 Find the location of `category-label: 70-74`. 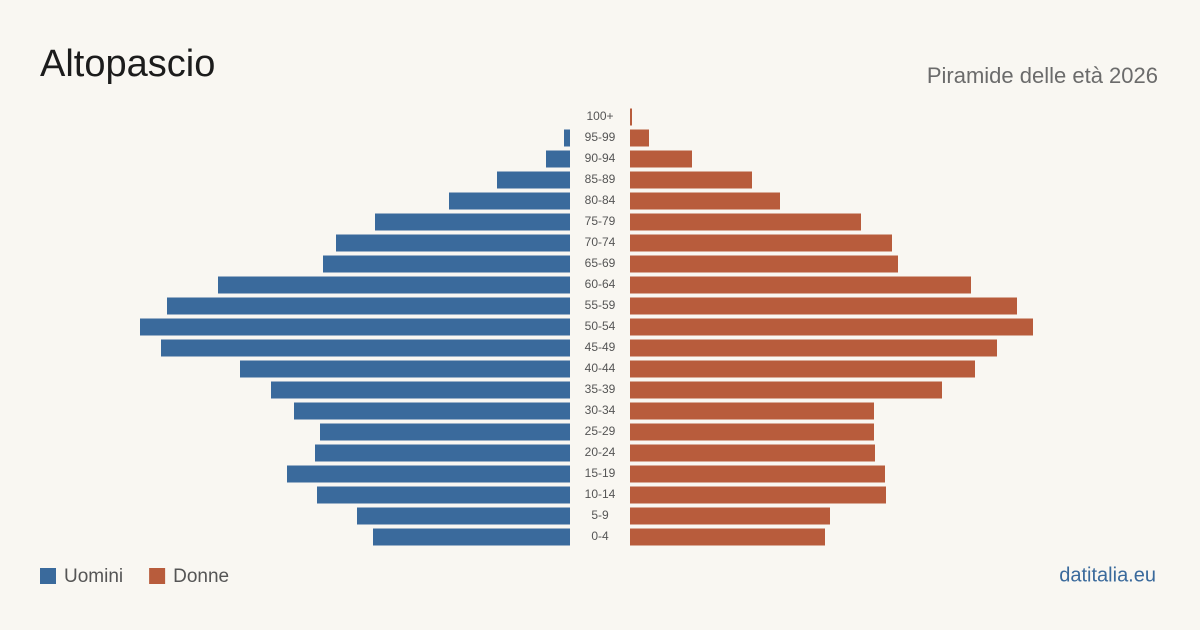

category-label: 70-74 is located at coordinates (600, 242).